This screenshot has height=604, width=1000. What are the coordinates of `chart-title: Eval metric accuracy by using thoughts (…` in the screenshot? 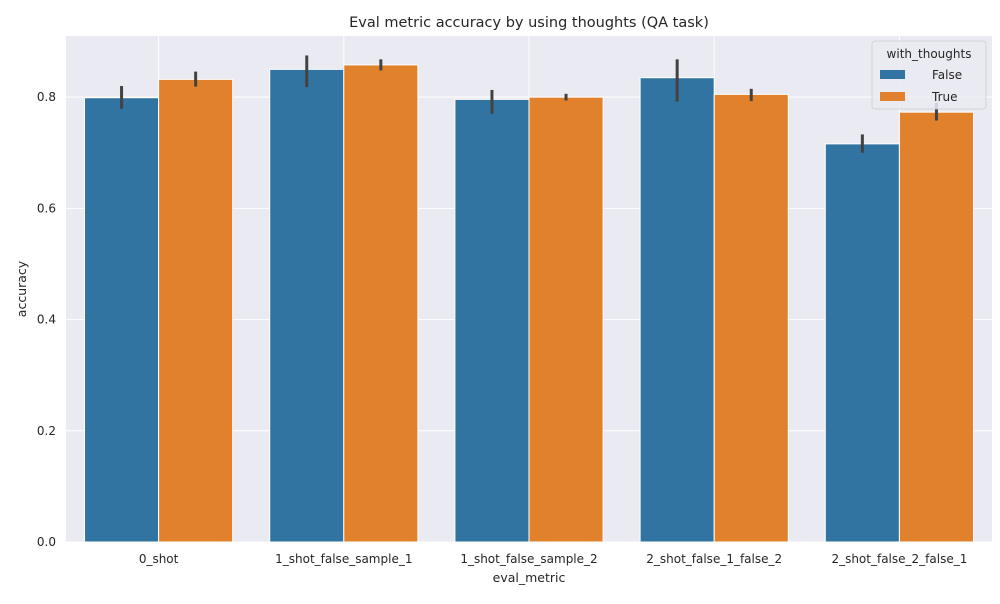 It's located at (529, 23).